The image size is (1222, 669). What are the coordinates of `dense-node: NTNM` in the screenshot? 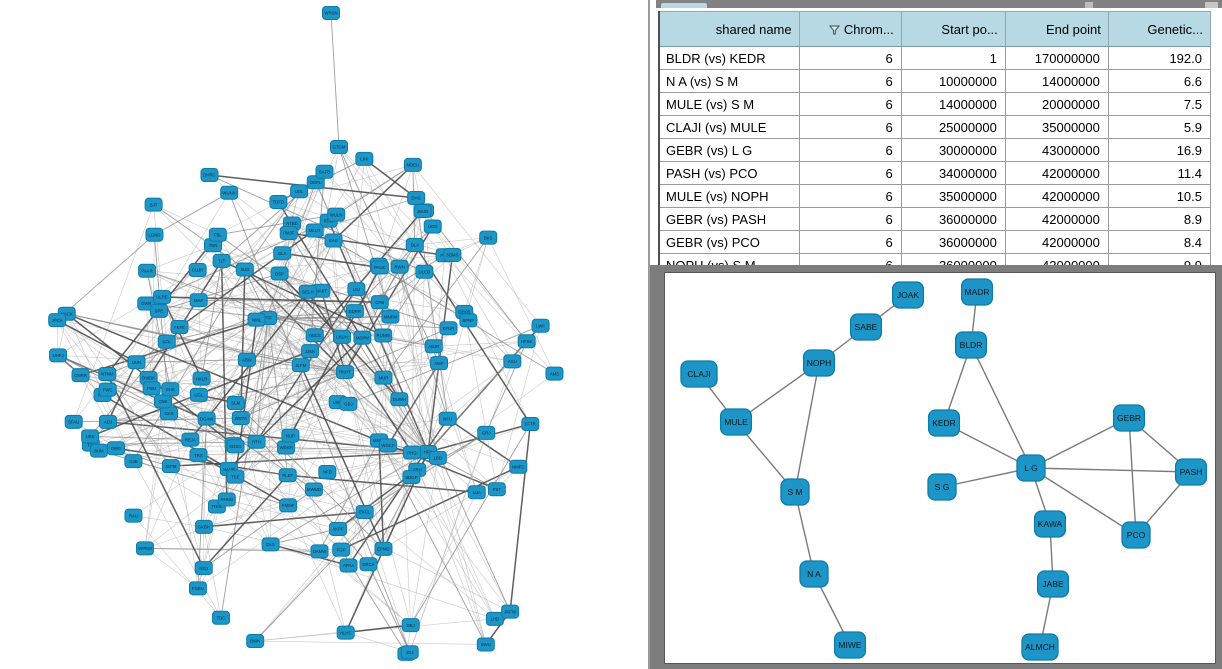 It's located at (107, 374).